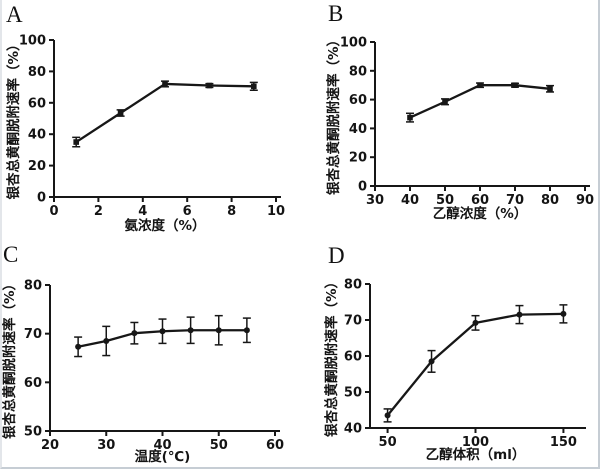  Describe the element at coordinates (14, 14) in the screenshot. I see `panel-a-letter: A` at that location.